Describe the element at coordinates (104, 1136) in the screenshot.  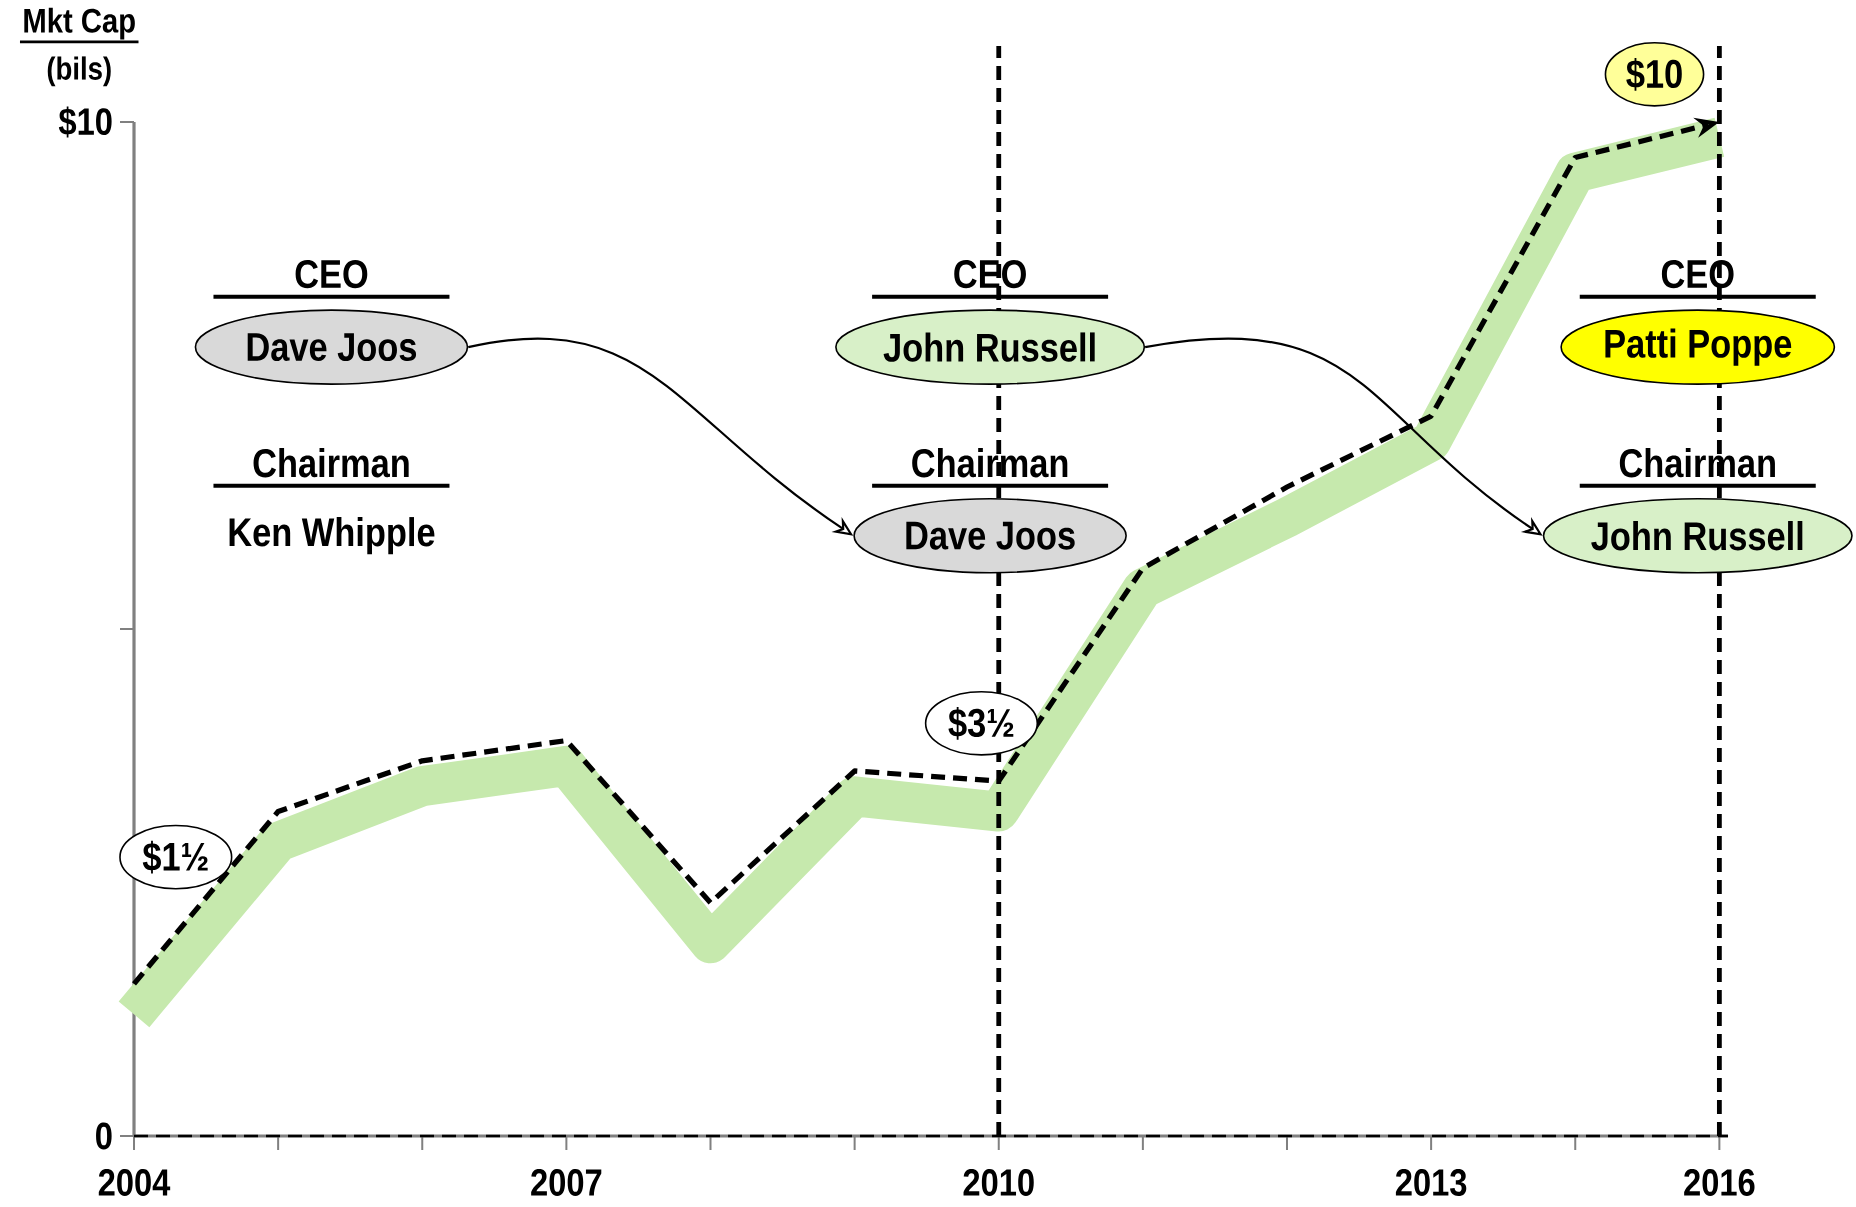
I see `y-tick-label: 0` at that location.